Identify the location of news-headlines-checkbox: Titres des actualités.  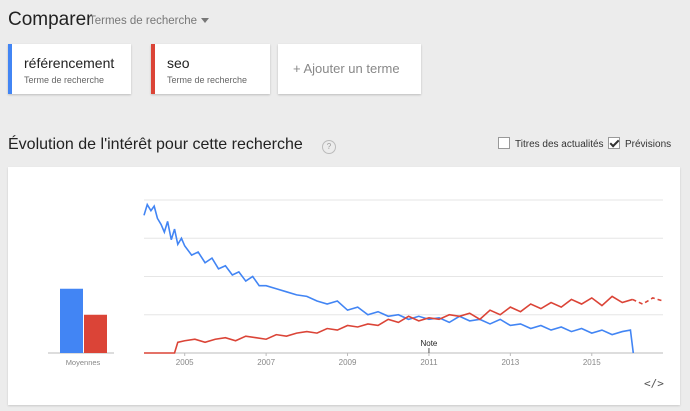
(551, 143).